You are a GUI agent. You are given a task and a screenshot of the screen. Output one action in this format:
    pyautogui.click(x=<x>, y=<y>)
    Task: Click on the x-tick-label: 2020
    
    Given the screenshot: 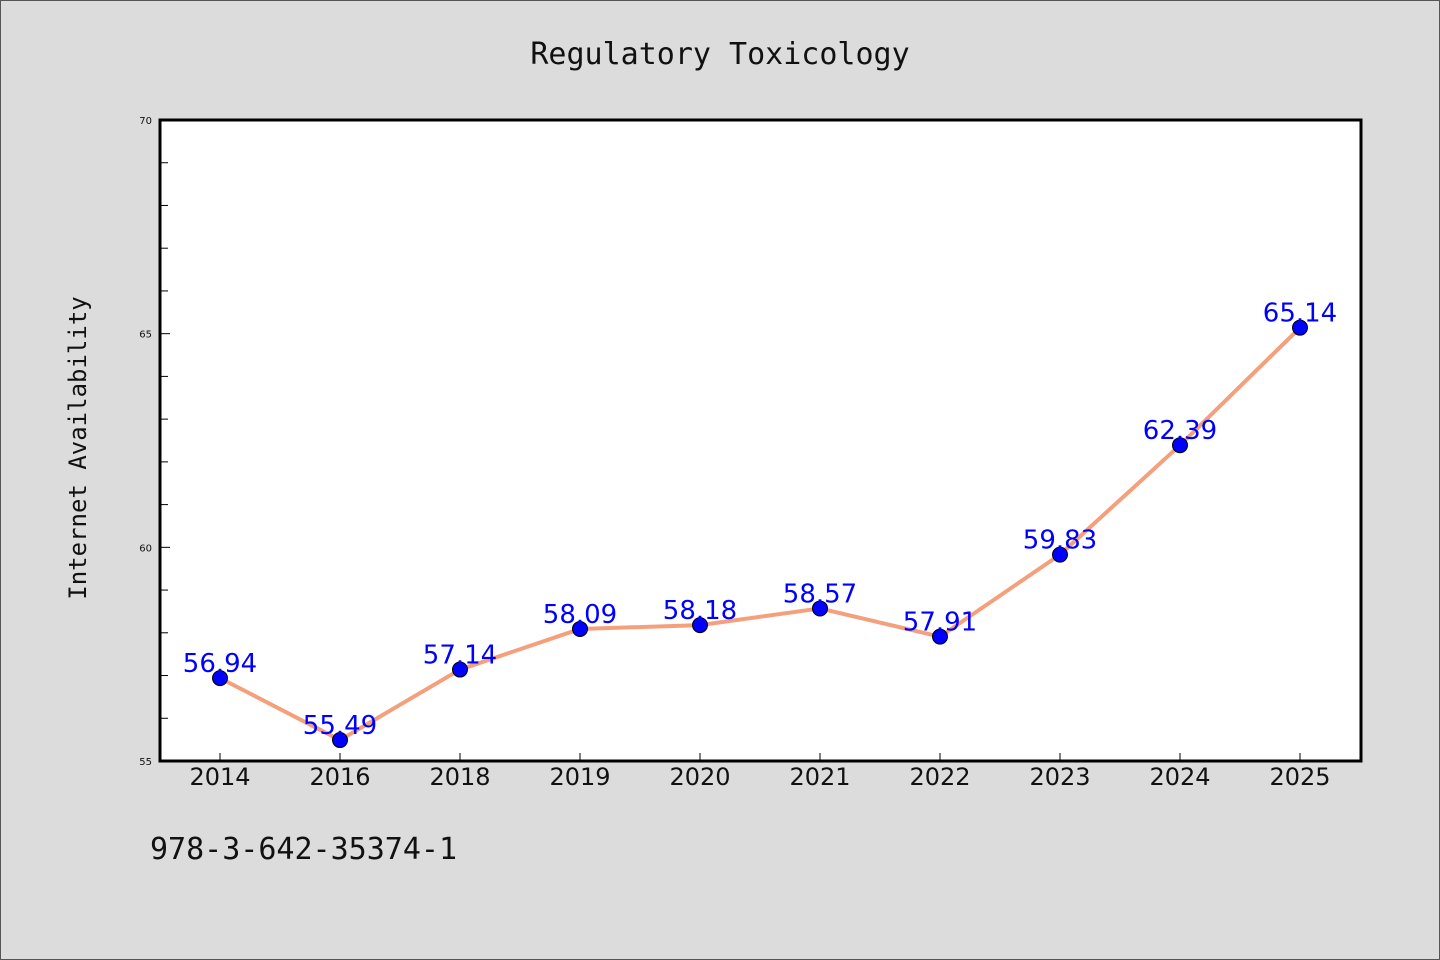 What is the action you would take?
    pyautogui.click(x=699, y=777)
    